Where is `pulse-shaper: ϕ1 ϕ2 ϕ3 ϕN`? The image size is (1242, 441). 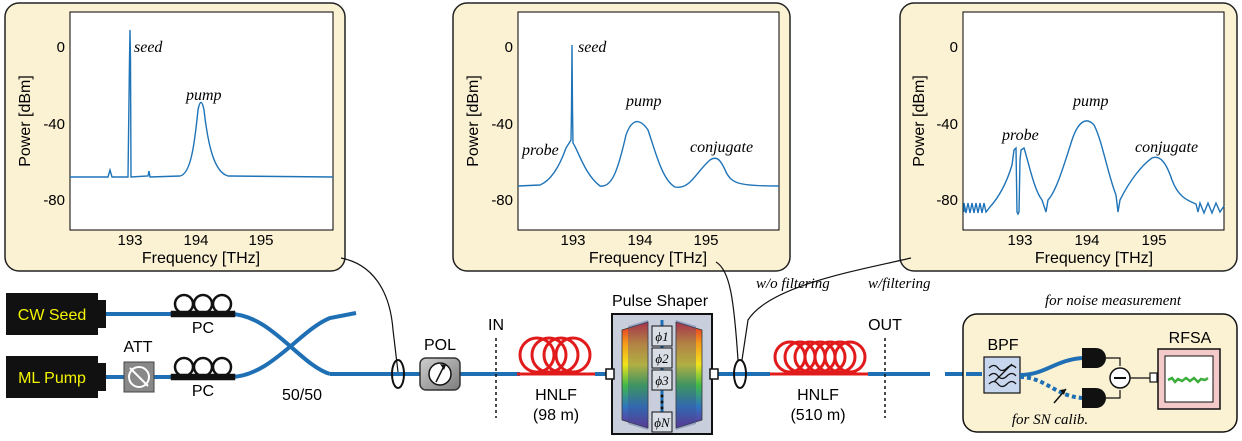 pulse-shaper: ϕ1 ϕ2 ϕ3 ϕN is located at coordinates (662, 374).